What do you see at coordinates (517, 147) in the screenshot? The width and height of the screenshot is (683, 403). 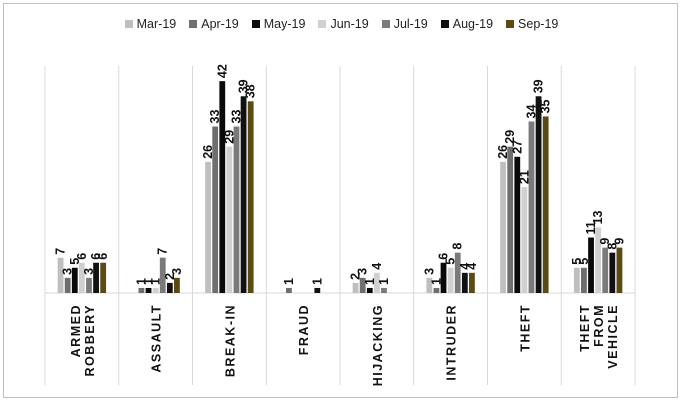 I see `data-label: 27` at bounding box center [517, 147].